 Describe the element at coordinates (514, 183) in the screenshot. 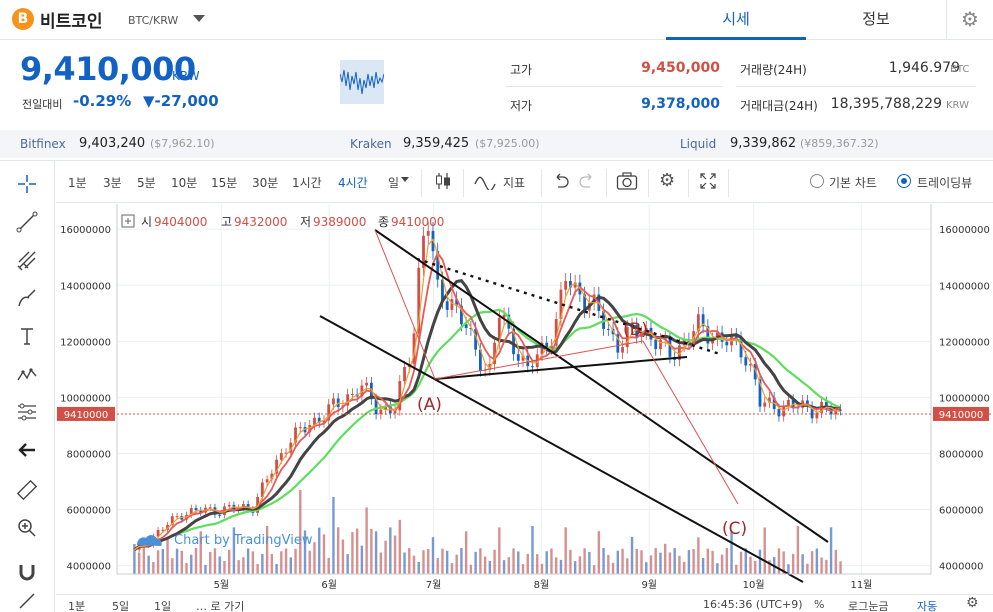

I see `indicators-button: 지표` at that location.